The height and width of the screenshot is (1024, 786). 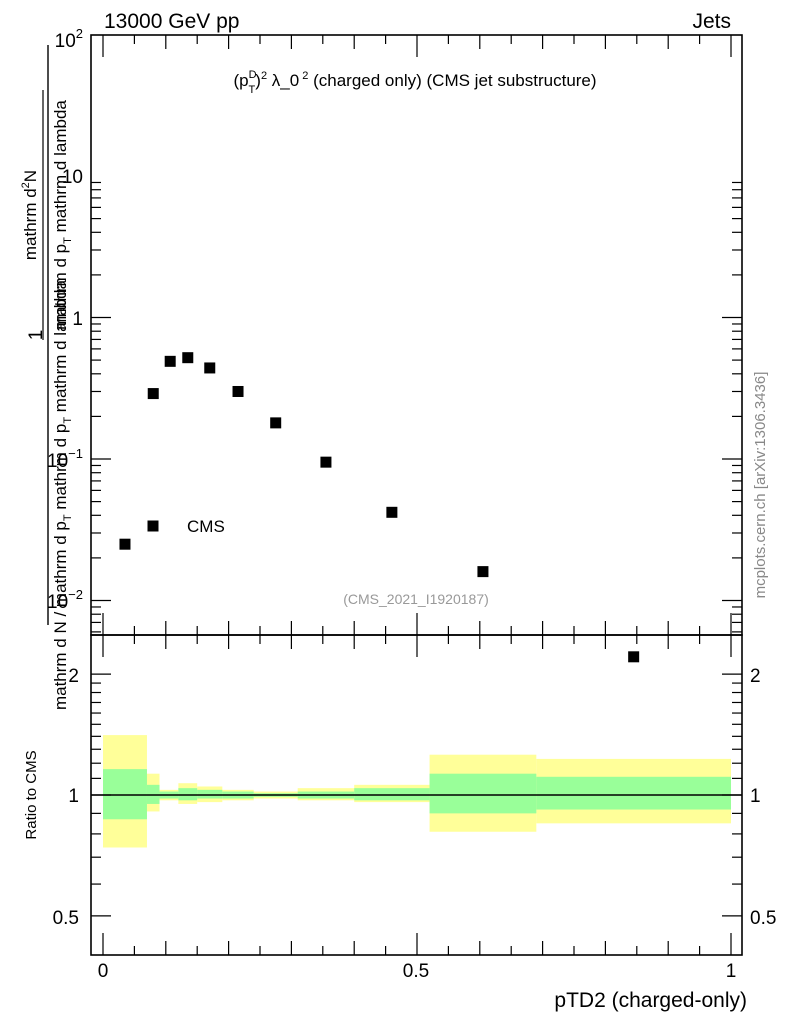 I want to click on x-tick-label-0: 0, so click(x=103, y=971).